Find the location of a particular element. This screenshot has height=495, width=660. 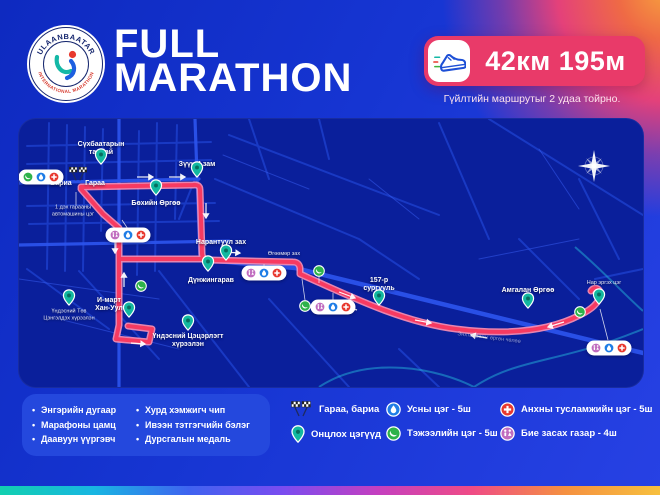

start-label: Гараа is located at coordinates (95, 183).